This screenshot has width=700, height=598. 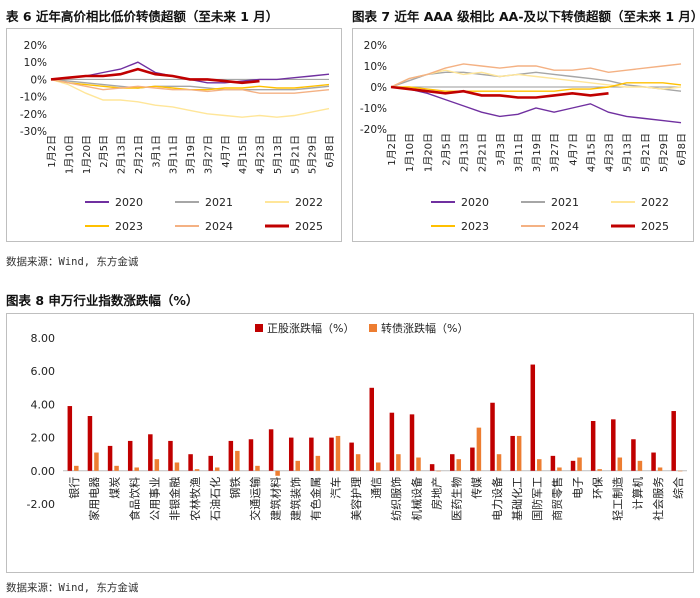 I want to click on bar-cb-传媒, so click(x=479, y=449).